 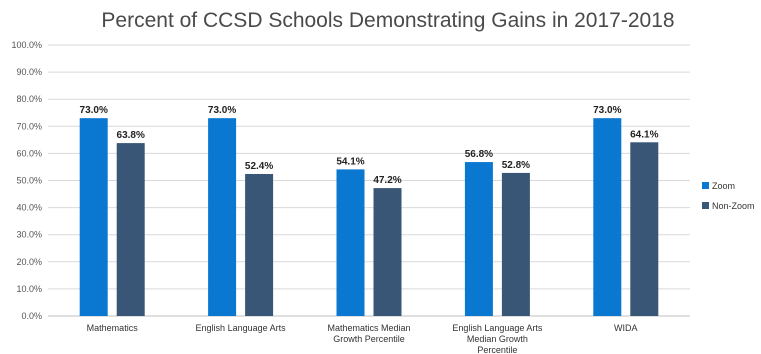 I want to click on y-tick-label: 70.0%, so click(x=29, y=126).